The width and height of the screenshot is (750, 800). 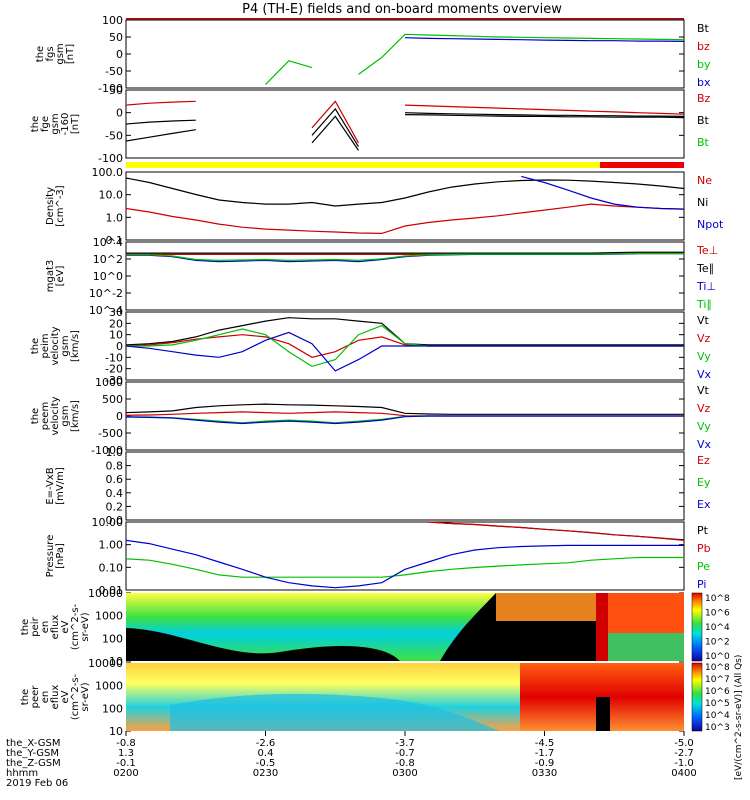 I want to click on fge-ylabel: gsm, so click(x=55, y=123).